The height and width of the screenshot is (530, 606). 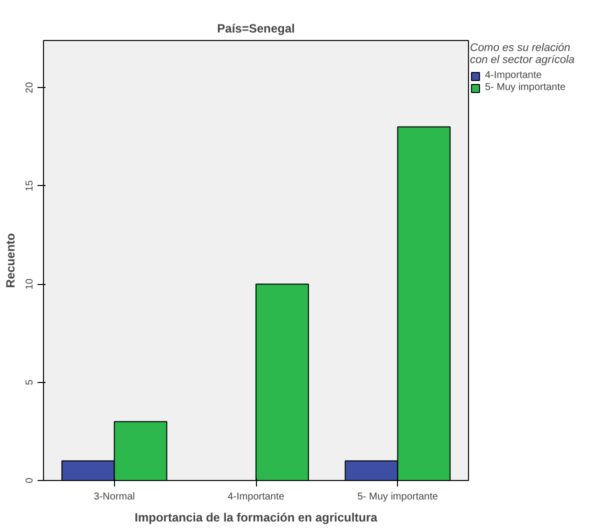 What do you see at coordinates (522, 54) in the screenshot?
I see `legend-title: Como es su relación con el sector agrícola` at bounding box center [522, 54].